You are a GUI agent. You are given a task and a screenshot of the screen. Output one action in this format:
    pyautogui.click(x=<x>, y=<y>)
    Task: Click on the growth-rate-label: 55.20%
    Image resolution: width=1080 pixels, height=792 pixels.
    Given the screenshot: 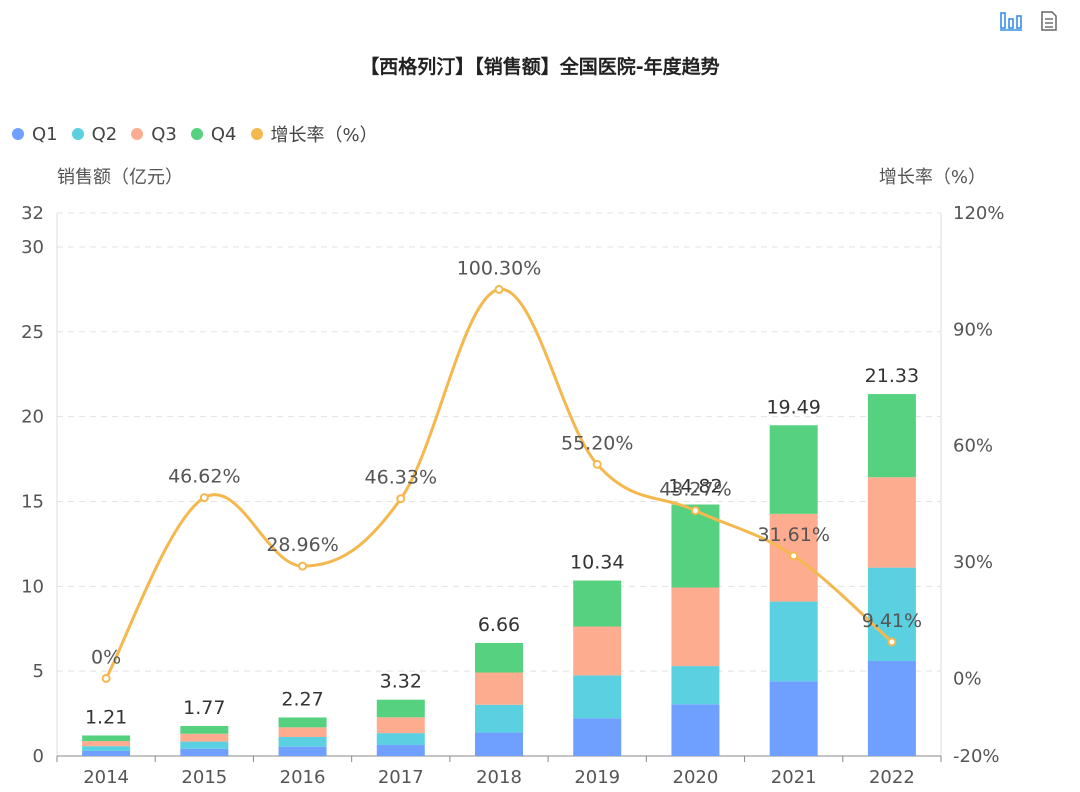 What is the action you would take?
    pyautogui.click(x=597, y=443)
    